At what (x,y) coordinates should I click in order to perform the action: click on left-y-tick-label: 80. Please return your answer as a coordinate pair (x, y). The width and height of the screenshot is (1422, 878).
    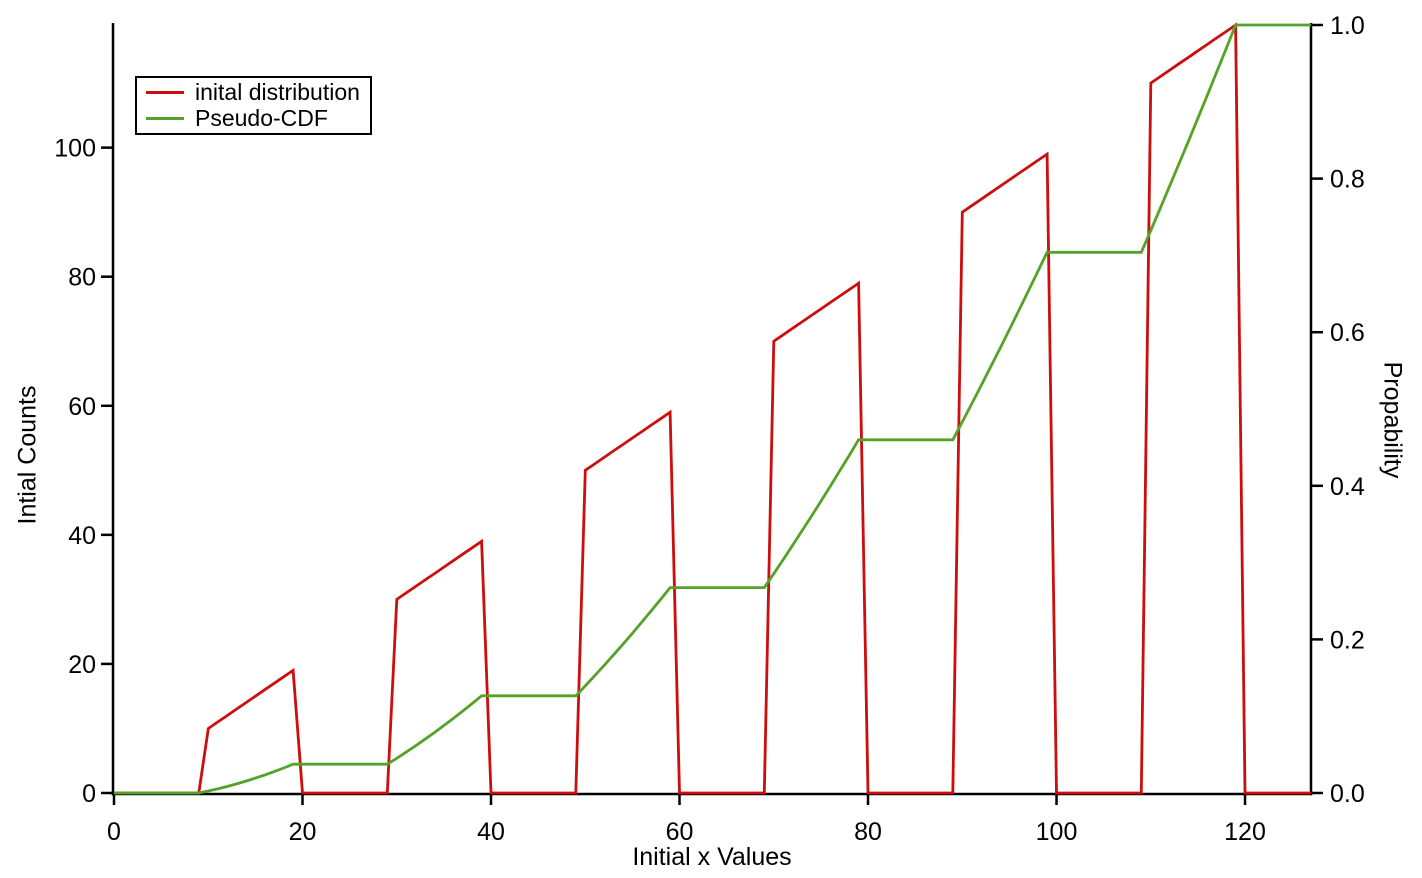
    Looking at the image, I should click on (82, 278).